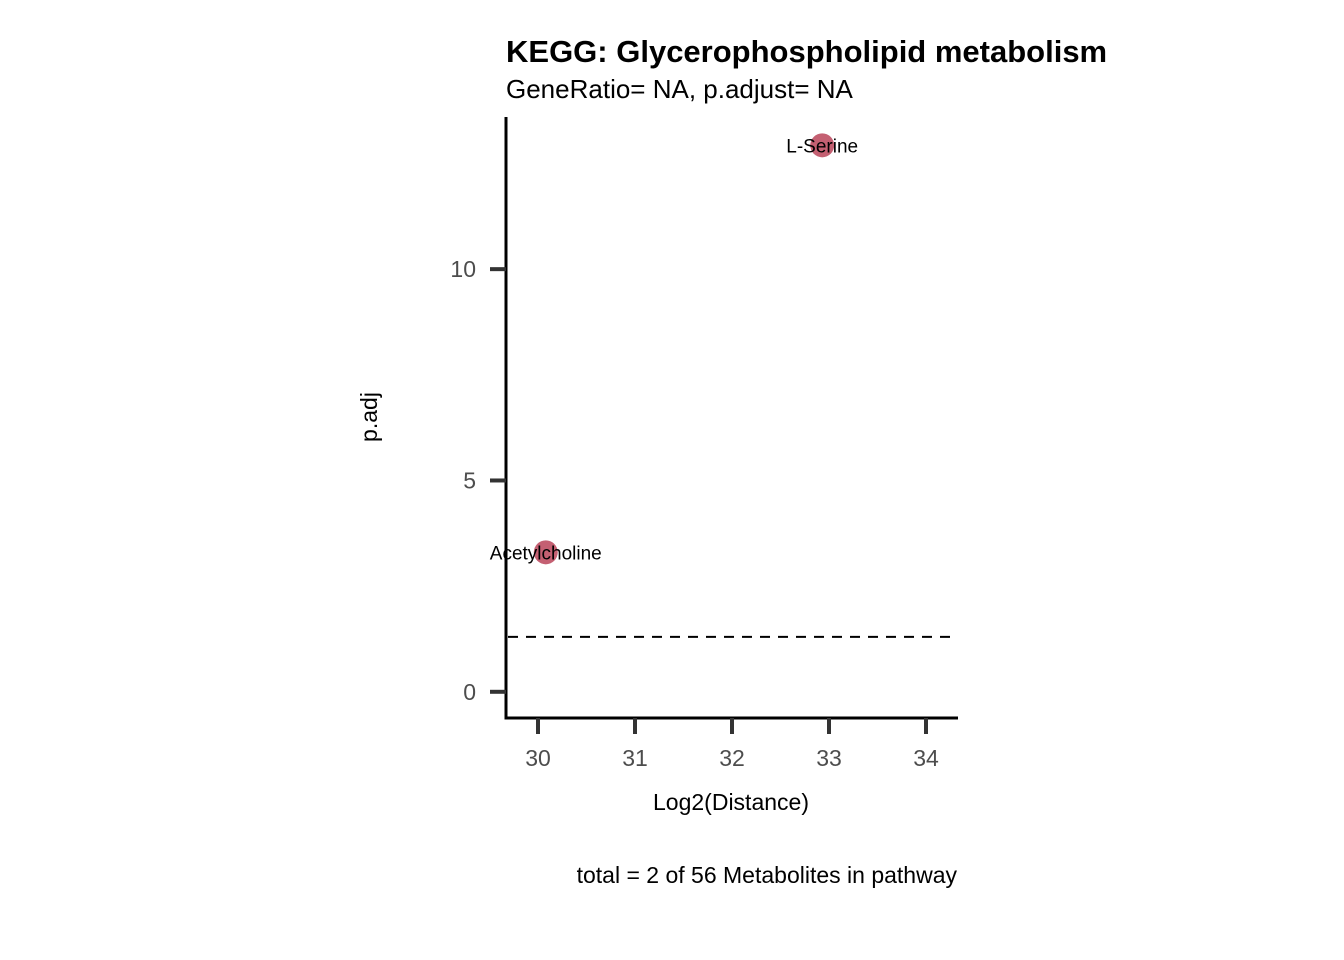  What do you see at coordinates (479, 418) in the screenshot?
I see `y-axis: 0 5 10` at bounding box center [479, 418].